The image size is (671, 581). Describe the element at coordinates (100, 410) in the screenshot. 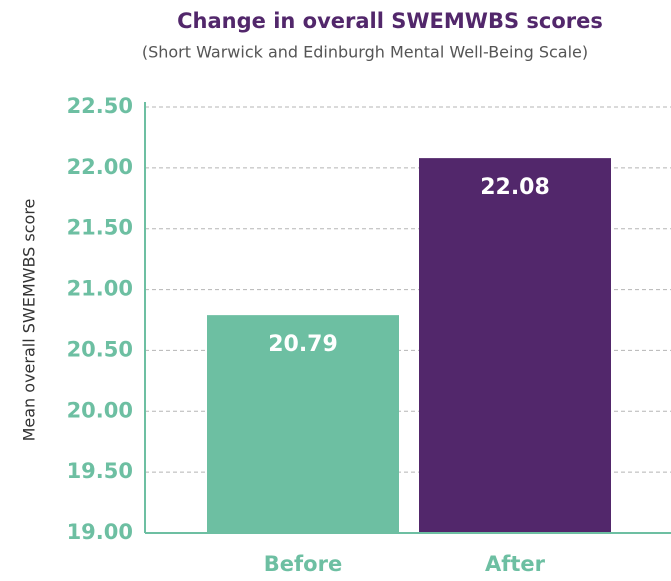

I see `y-tick-label: 20.00` at that location.